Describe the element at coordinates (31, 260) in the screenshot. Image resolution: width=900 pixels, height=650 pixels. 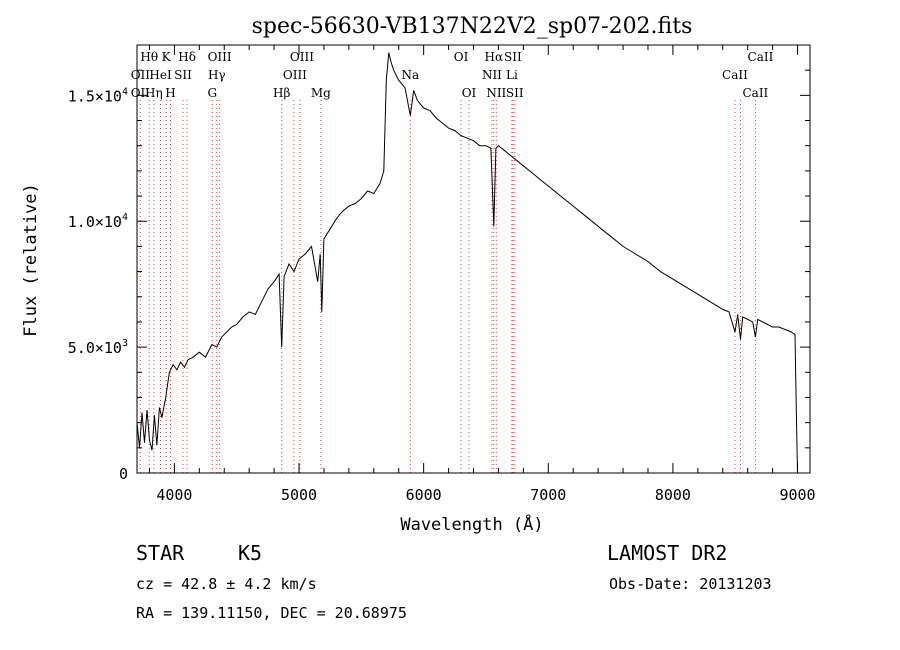
I see `y-axis-label: Flux (relative)` at that location.